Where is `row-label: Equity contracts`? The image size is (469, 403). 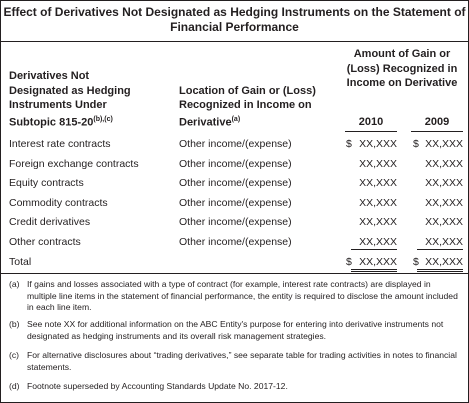 row-label: Equity contracts is located at coordinates (46, 183).